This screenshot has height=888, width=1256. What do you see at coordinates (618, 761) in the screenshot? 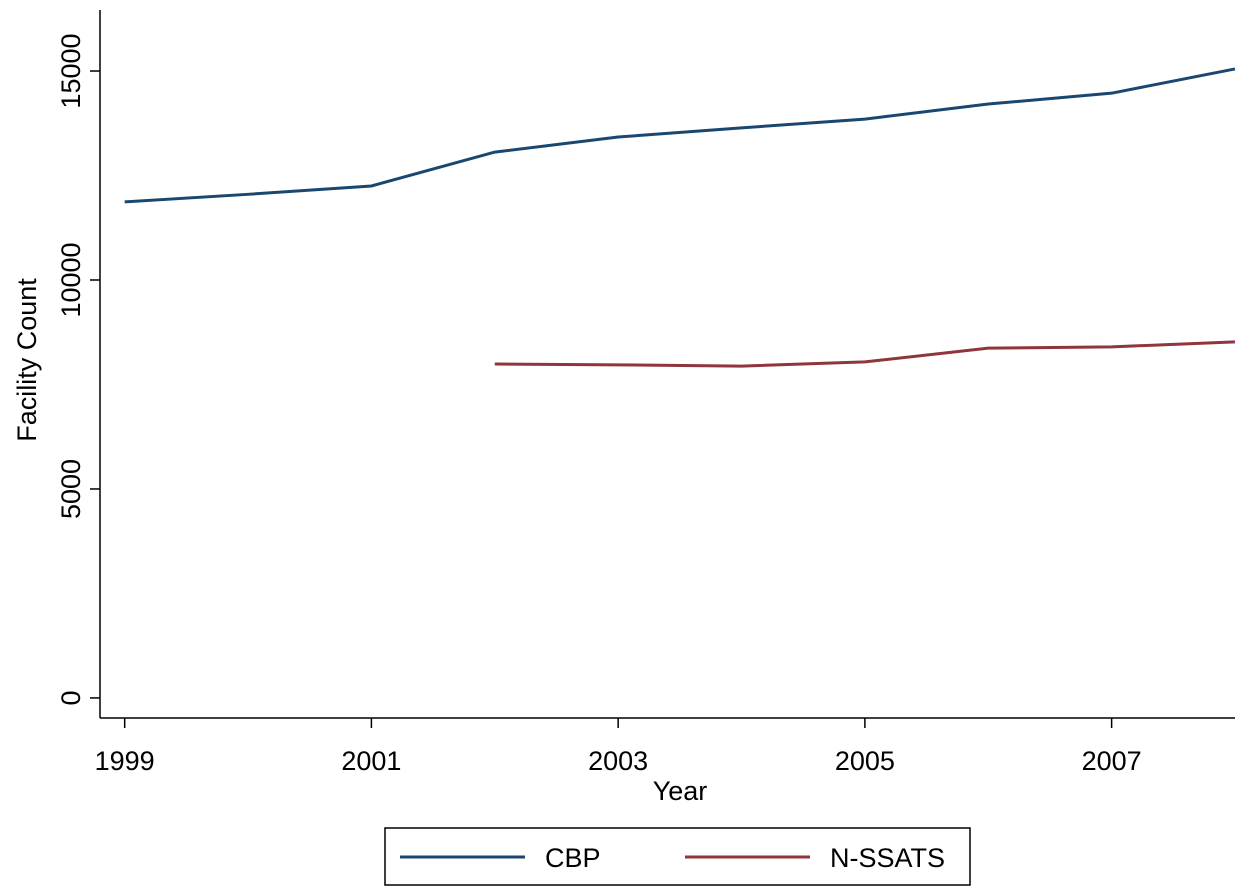
I see `x-tick-label: 2003` at bounding box center [618, 761].